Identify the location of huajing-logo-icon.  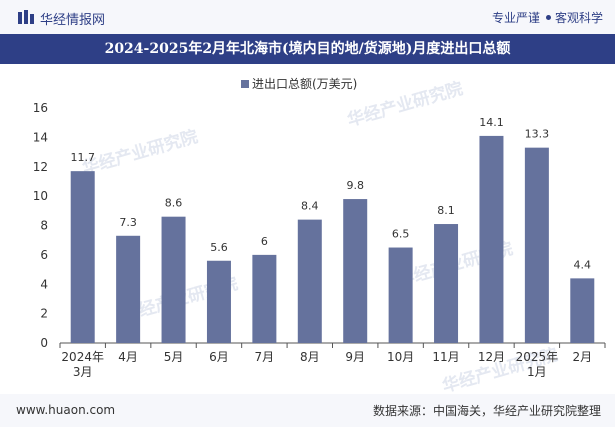
(26, 17).